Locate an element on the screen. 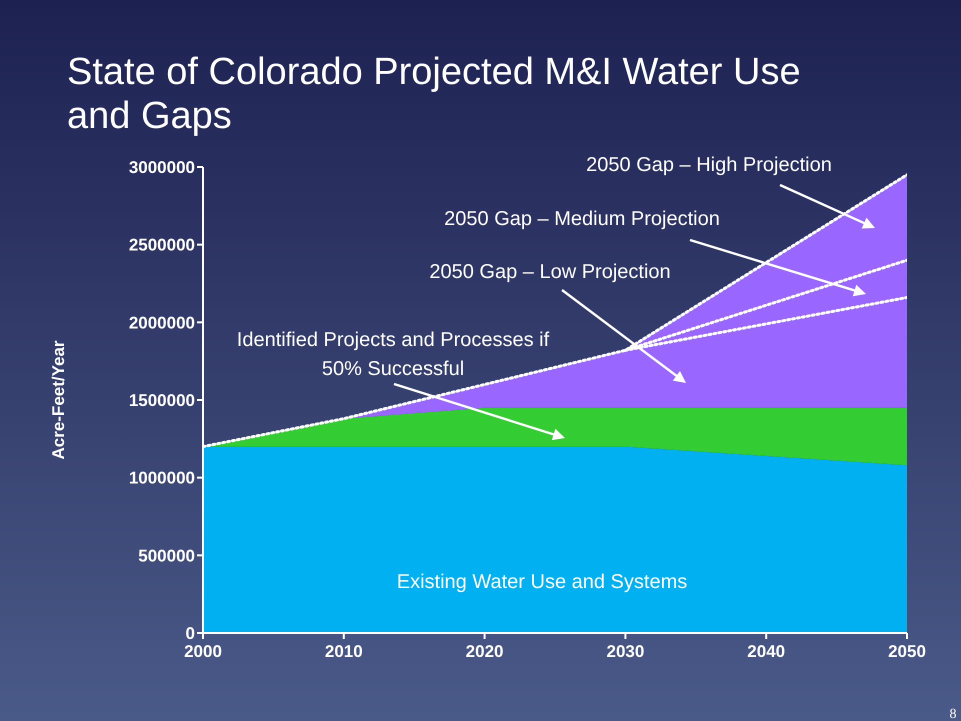 The height and width of the screenshot is (721, 961). y-tick-label: 0 is located at coordinates (190, 634).